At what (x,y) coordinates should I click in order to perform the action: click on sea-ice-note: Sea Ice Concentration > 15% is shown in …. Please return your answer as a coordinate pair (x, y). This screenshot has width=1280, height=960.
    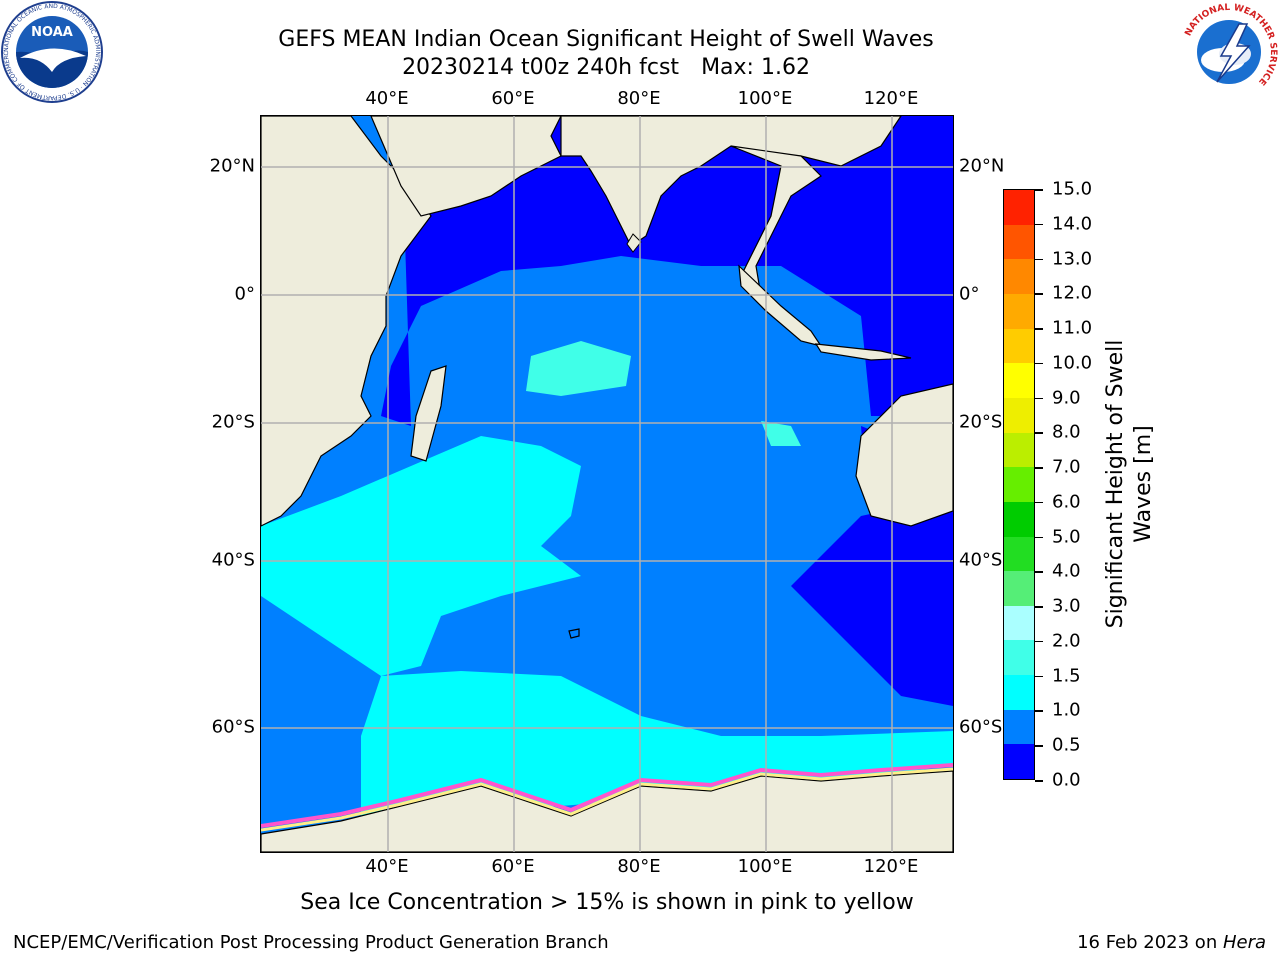
    Looking at the image, I should click on (607, 902).